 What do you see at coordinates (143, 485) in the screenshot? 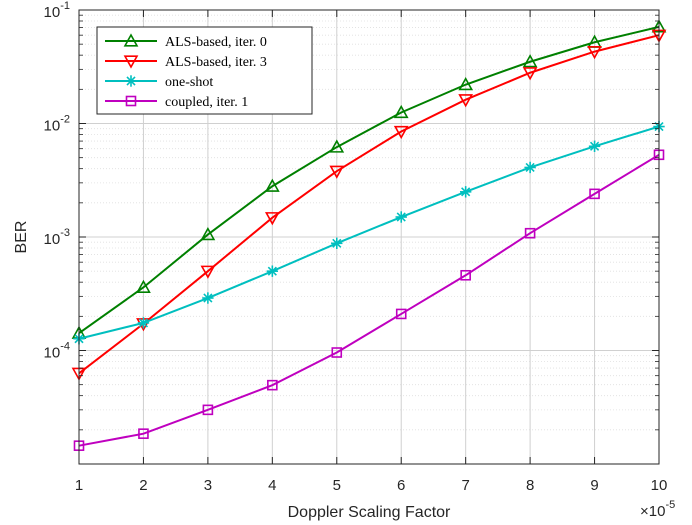
I see `x-tick-label: 2` at bounding box center [143, 485].